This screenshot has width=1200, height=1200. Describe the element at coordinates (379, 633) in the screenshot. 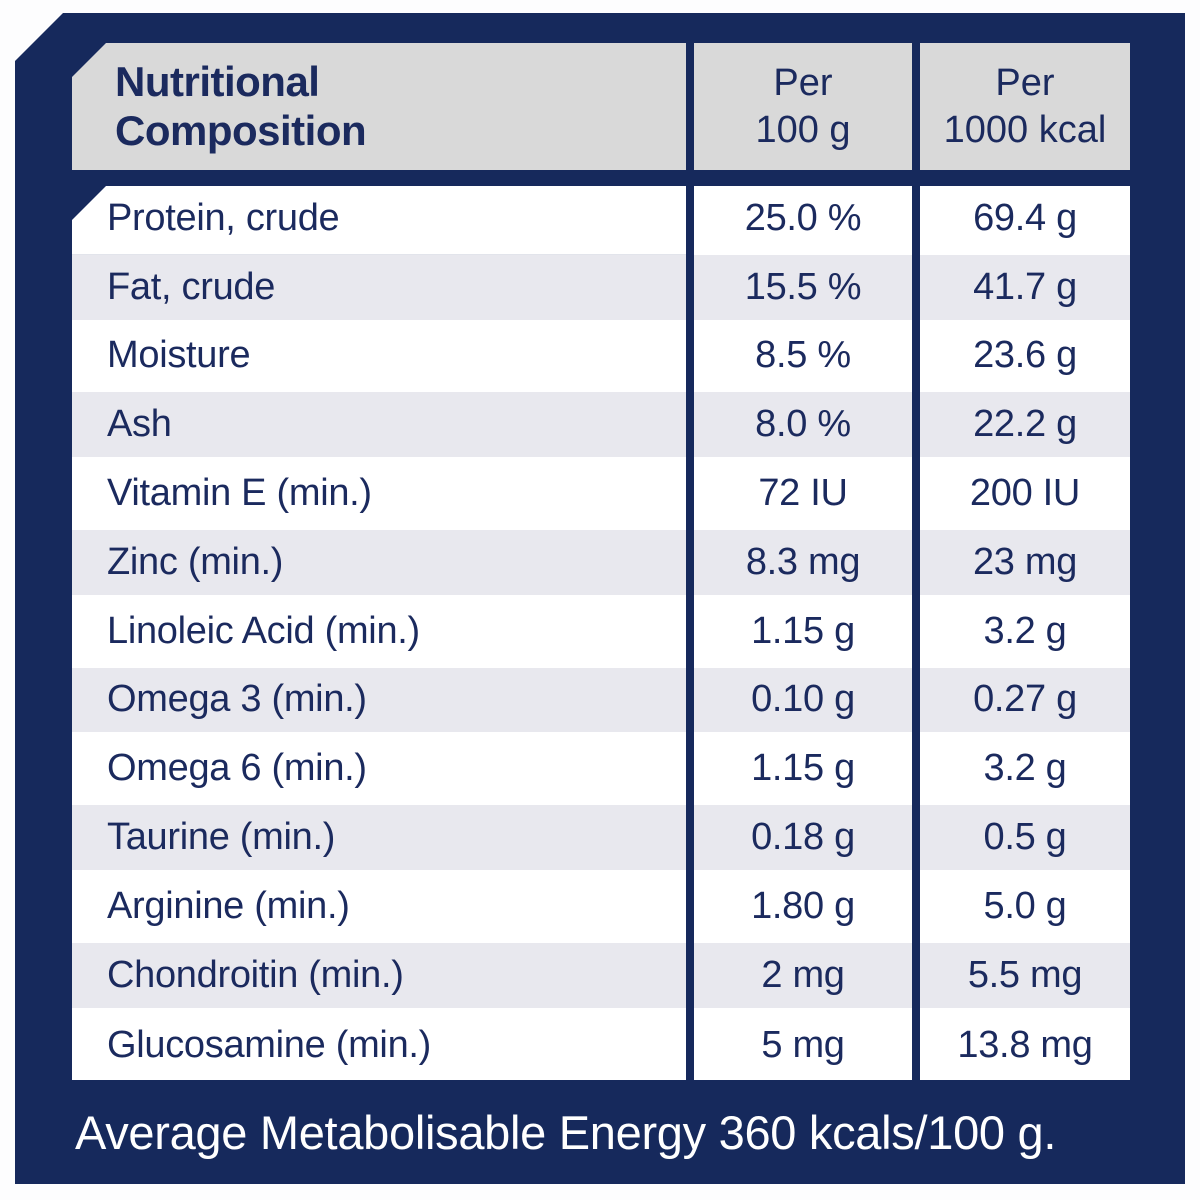

I see `row-label: Linoleic Acid (min.)` at that location.